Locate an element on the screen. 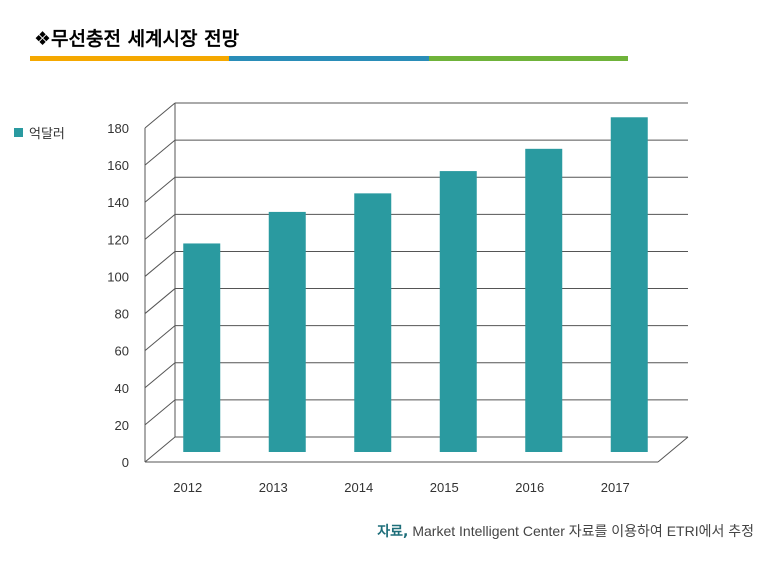  y-tick-label: 80 is located at coordinates (122, 314).